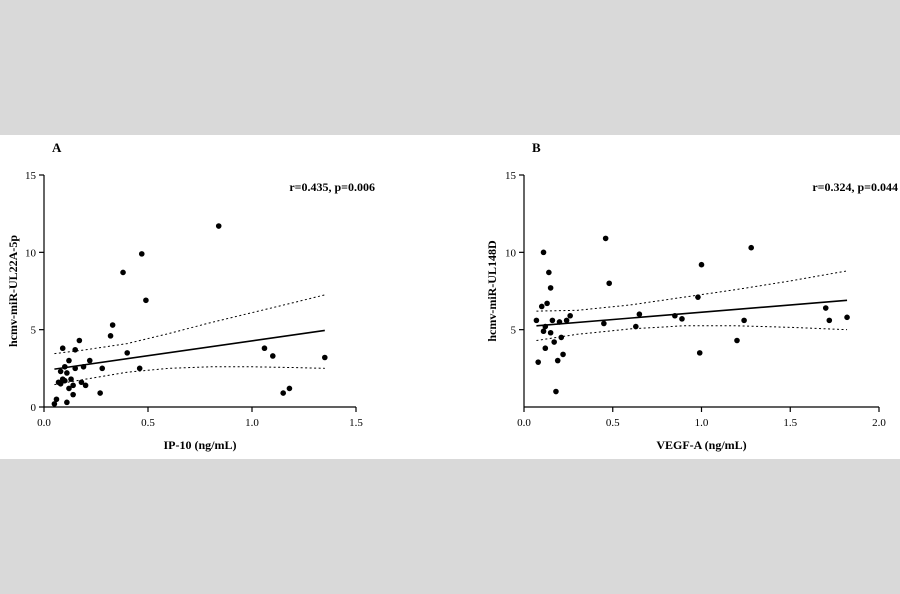 This screenshot has height=594, width=900. Describe the element at coordinates (200, 445) in the screenshot. I see `x-axis-title: IP-10 (ng/mL)` at that location.